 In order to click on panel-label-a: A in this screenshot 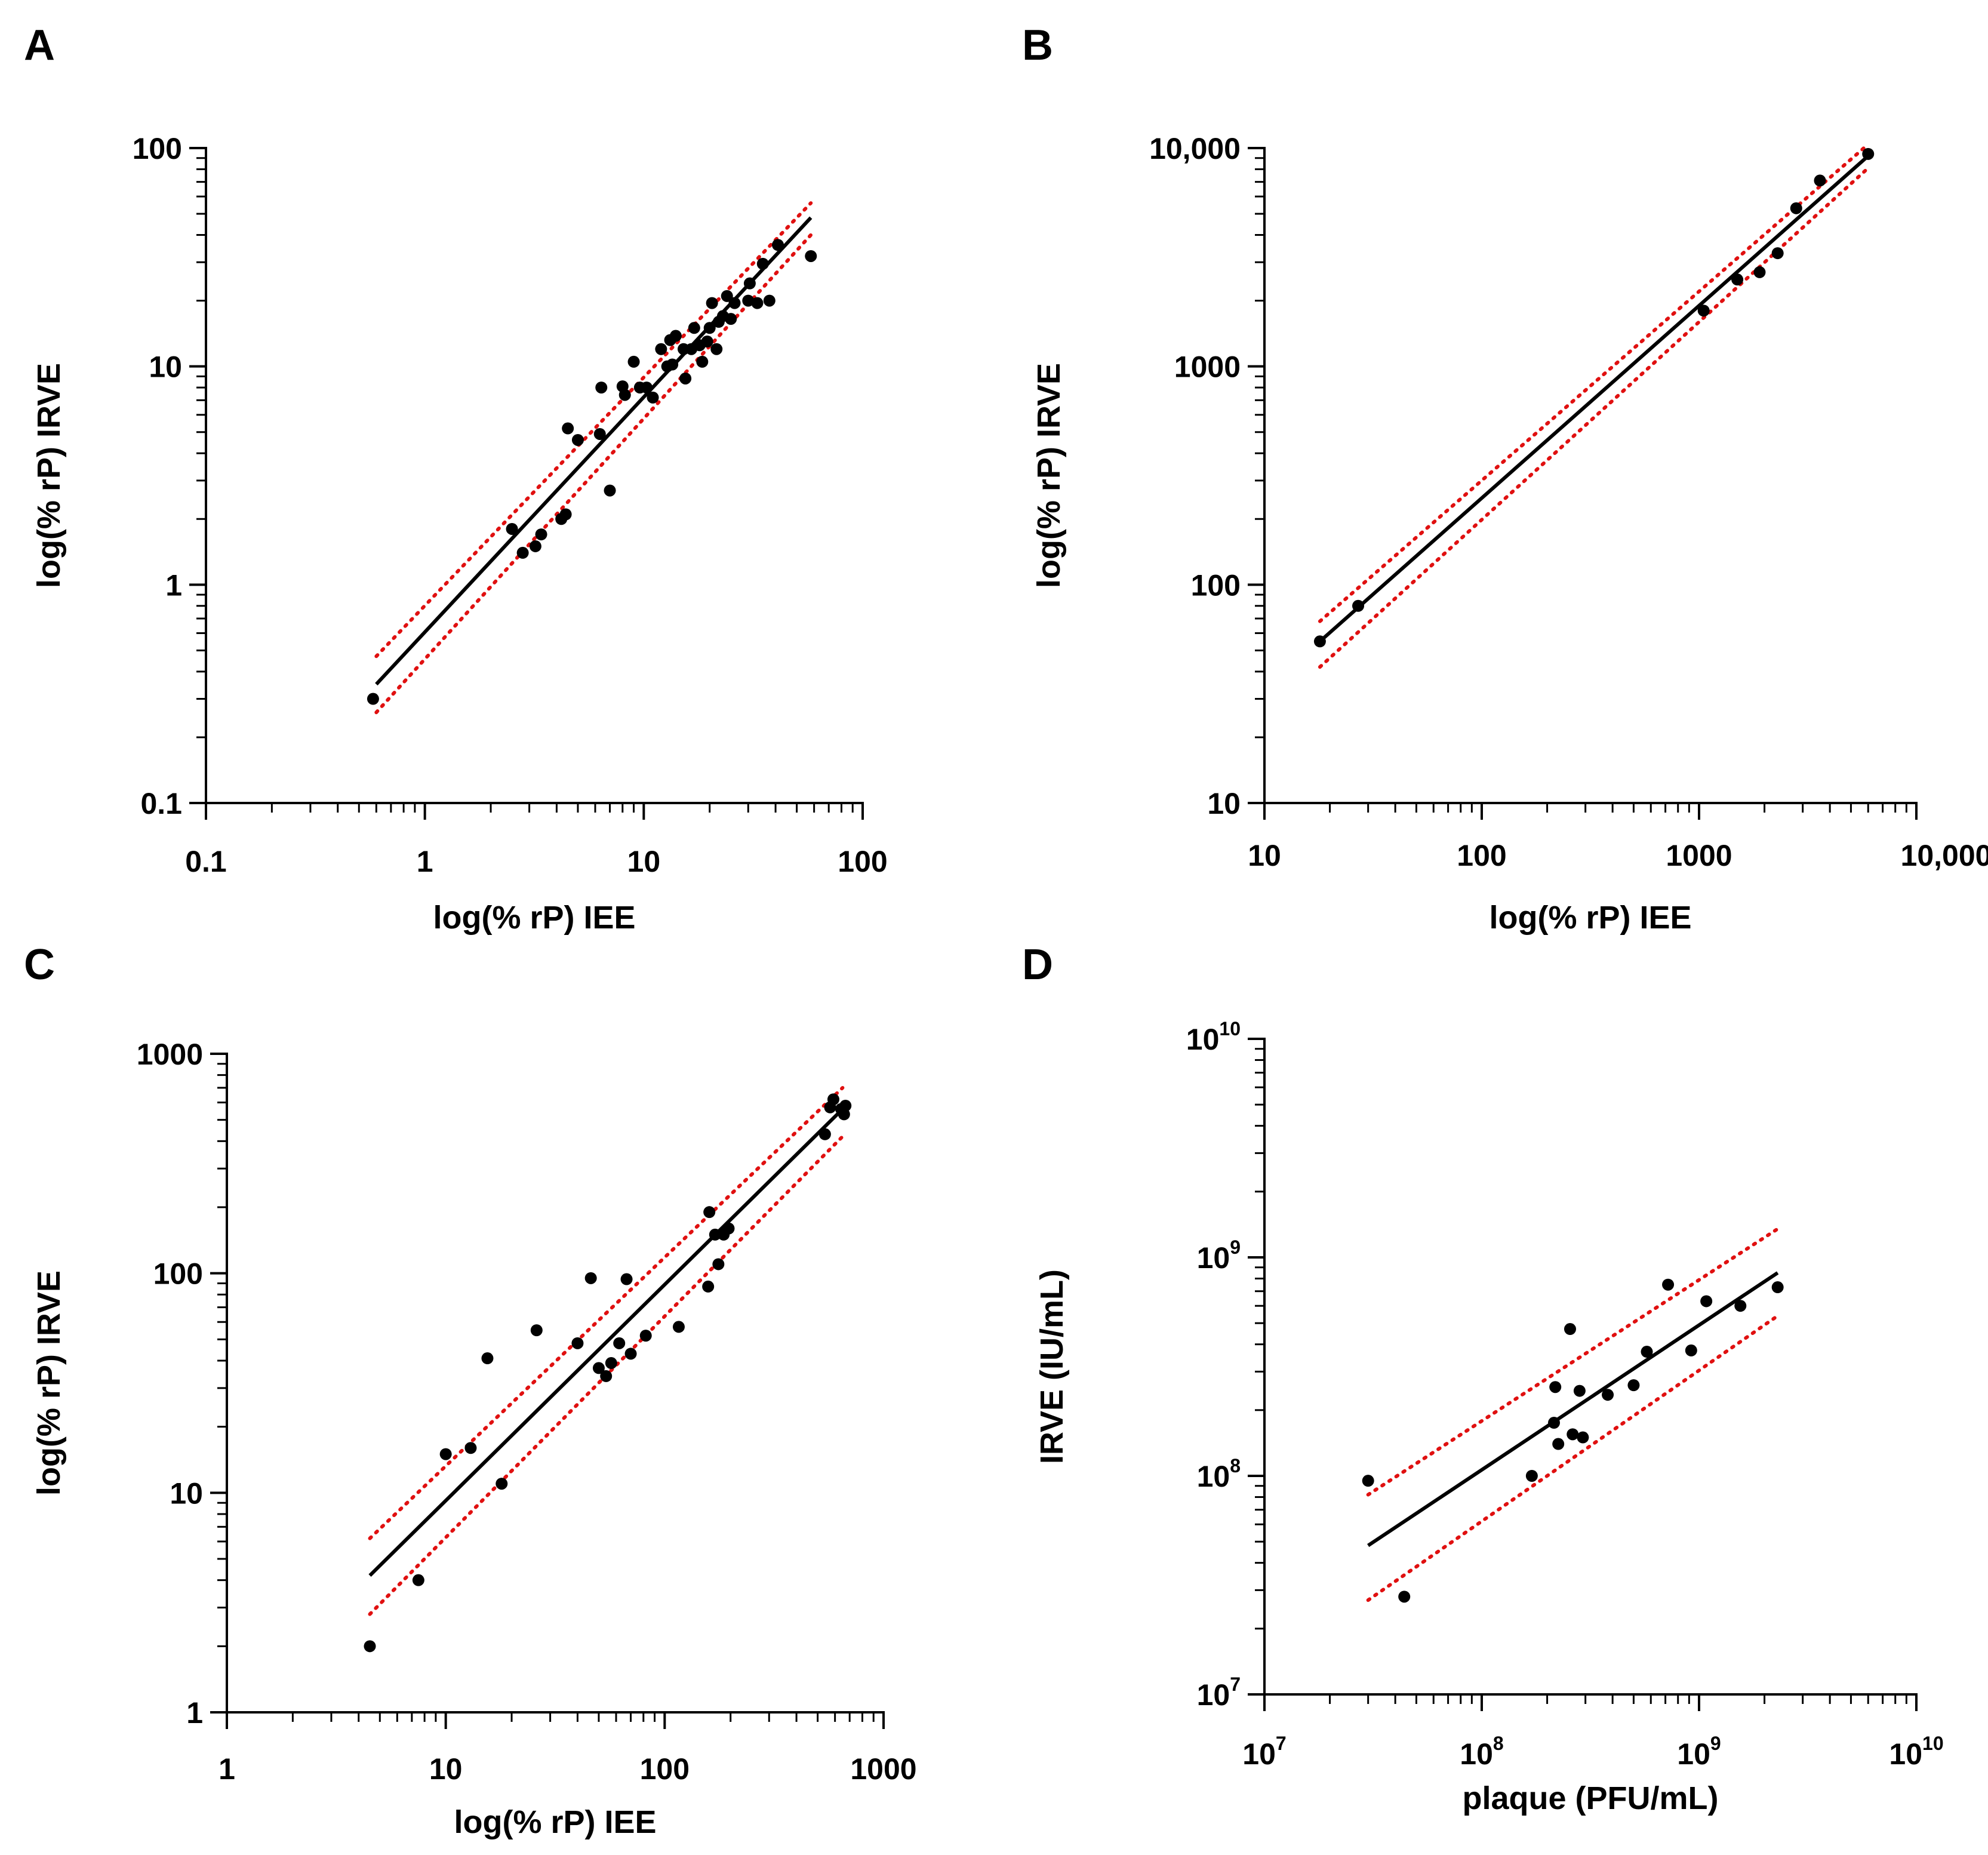, I will do `click(39, 45)`.